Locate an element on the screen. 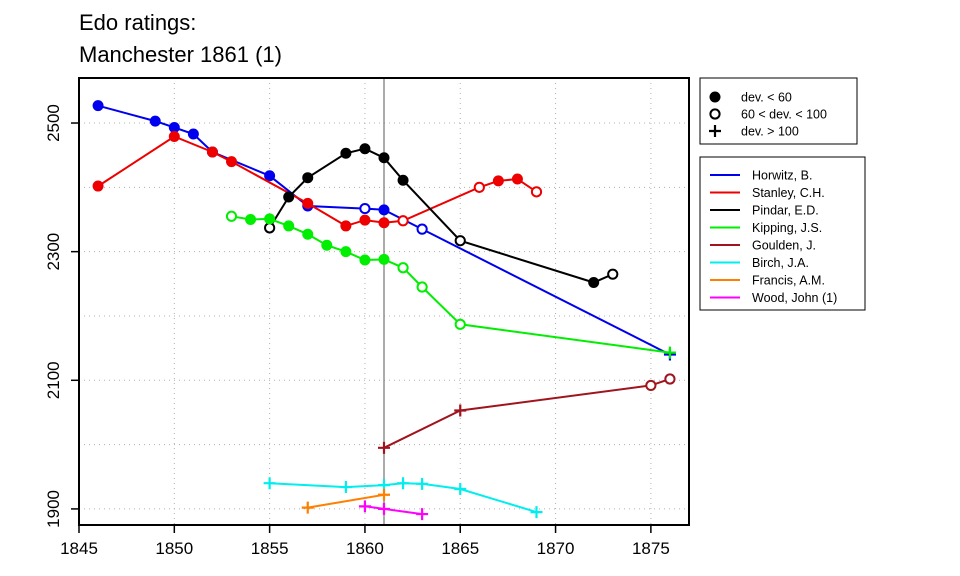 This screenshot has height=576, width=960. y-tick-label-1900: 1900 is located at coordinates (53, 509).